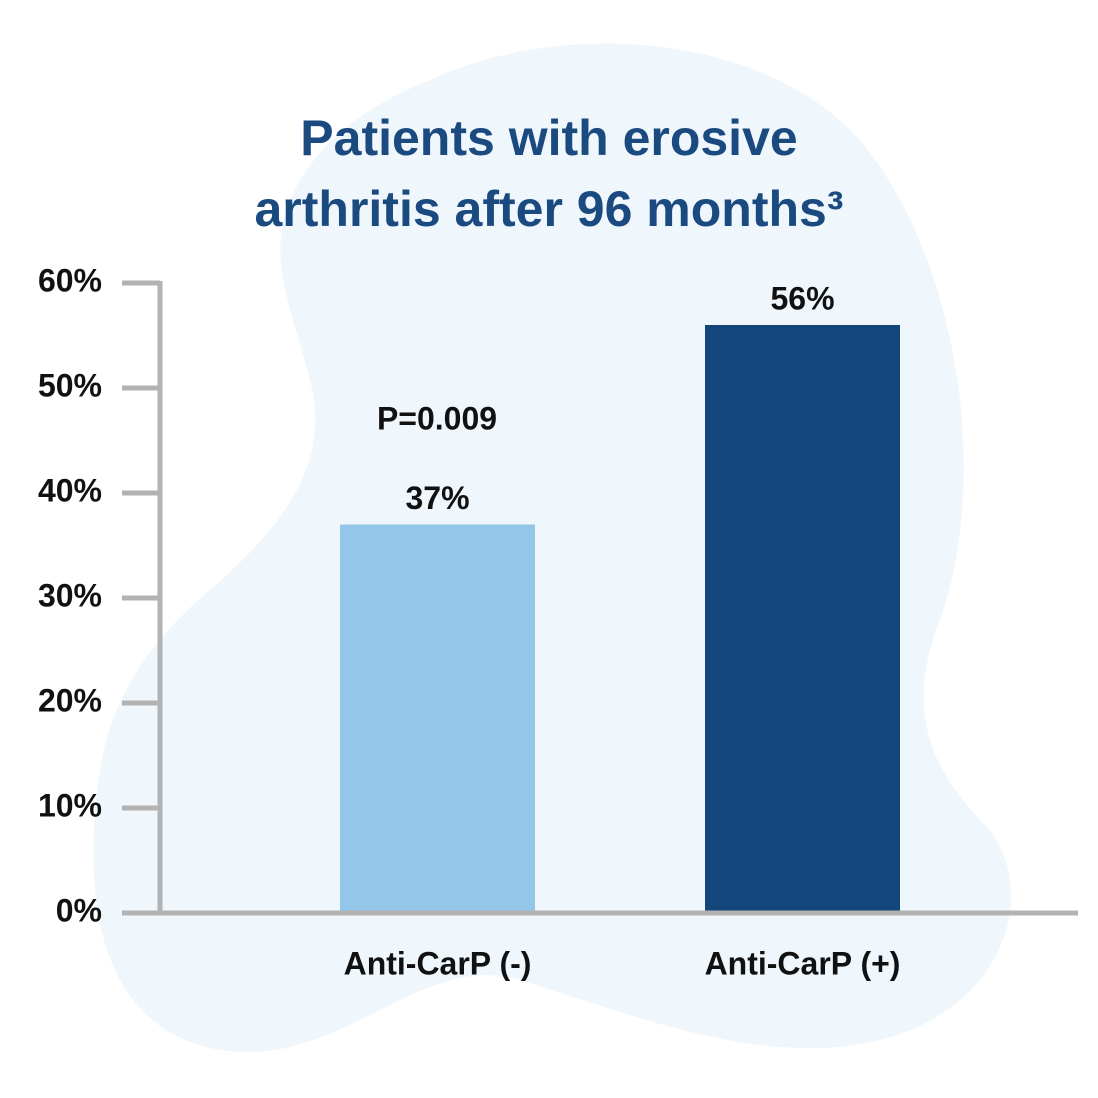 The height and width of the screenshot is (1098, 1098). Describe the element at coordinates (70, 490) in the screenshot. I see `y-tick-label: 40%` at that location.